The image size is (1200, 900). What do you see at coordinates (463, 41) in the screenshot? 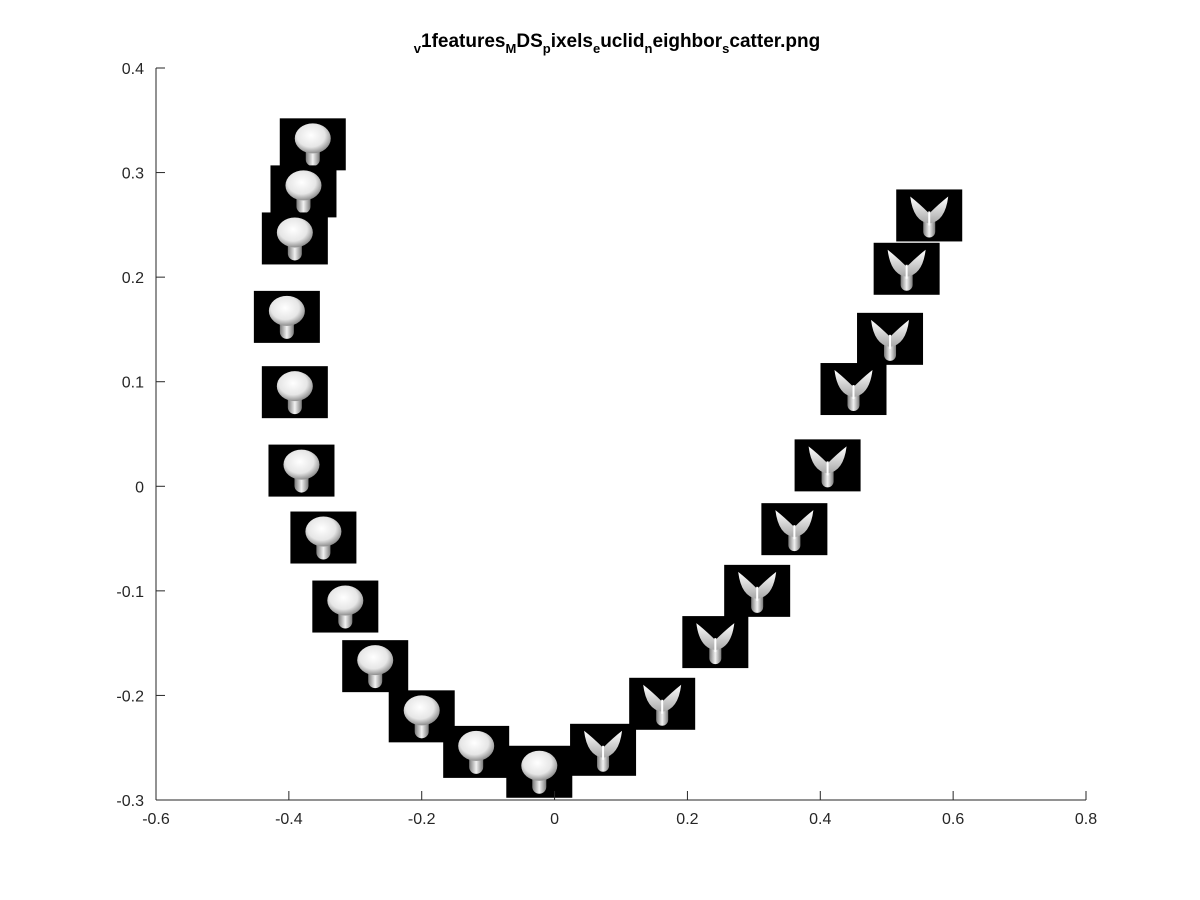
I see `title-part: 1features` at bounding box center [463, 41].